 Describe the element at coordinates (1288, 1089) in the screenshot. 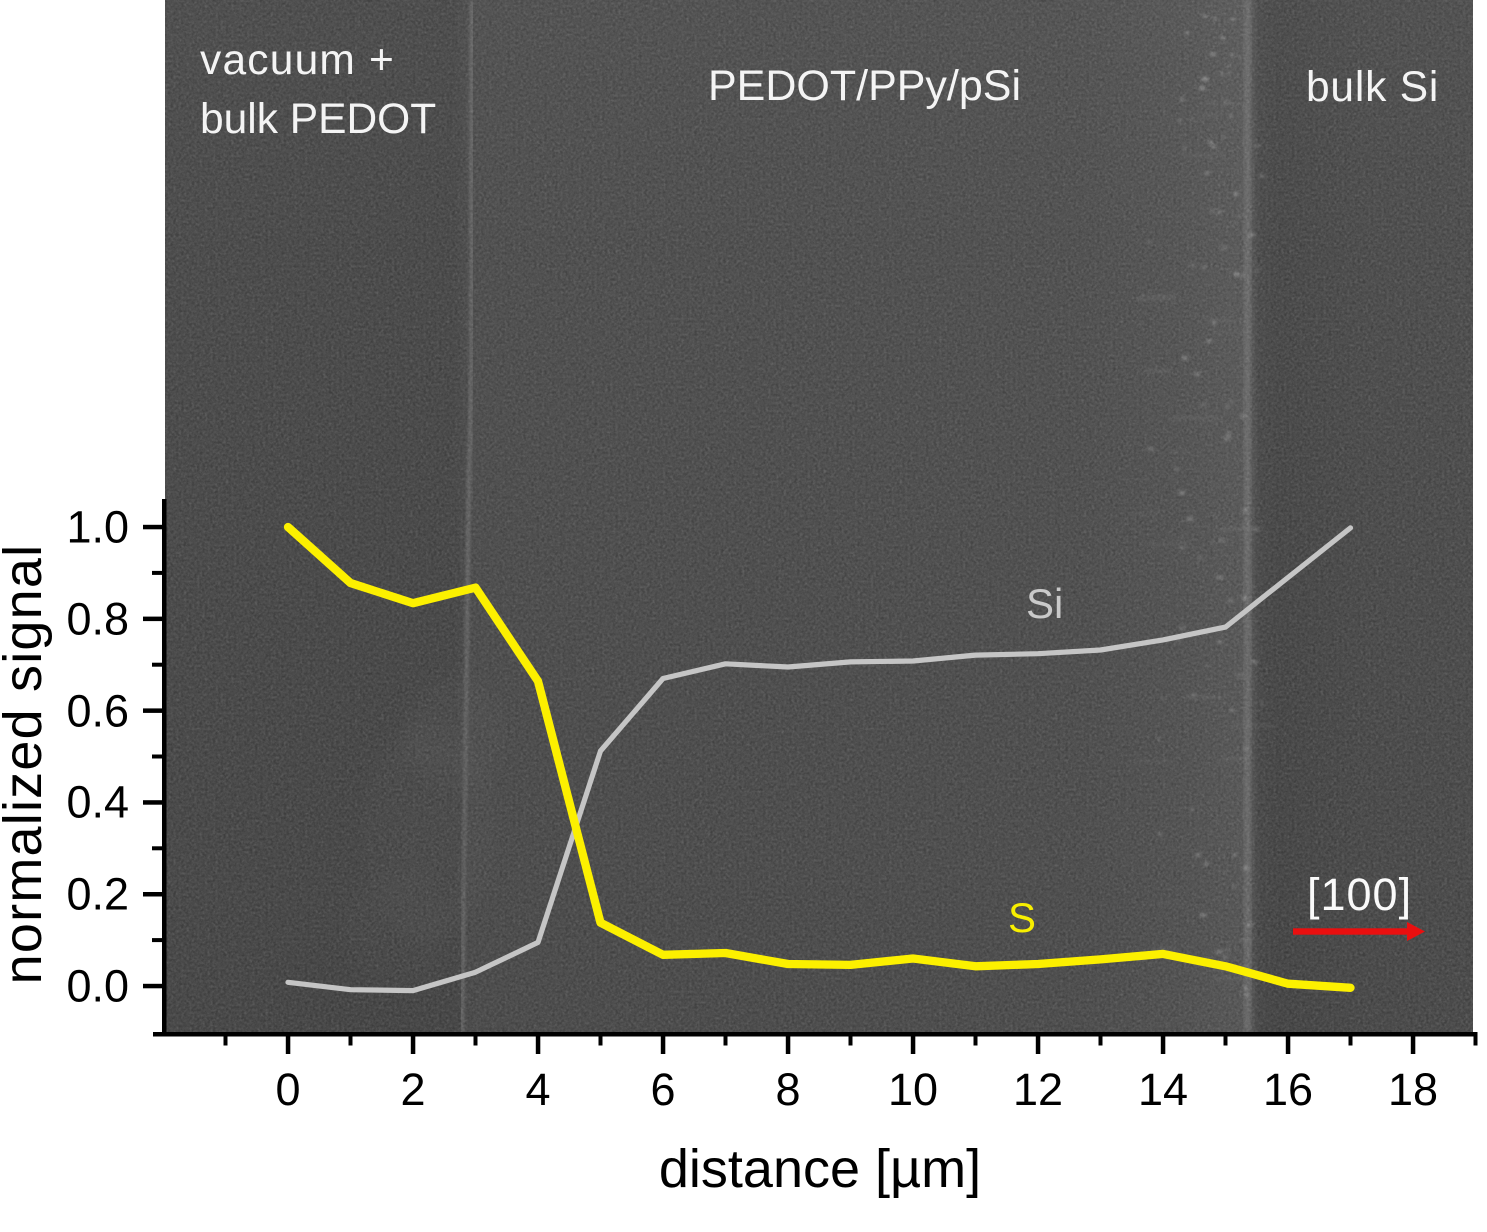

I see `svg-text: 16` at that location.